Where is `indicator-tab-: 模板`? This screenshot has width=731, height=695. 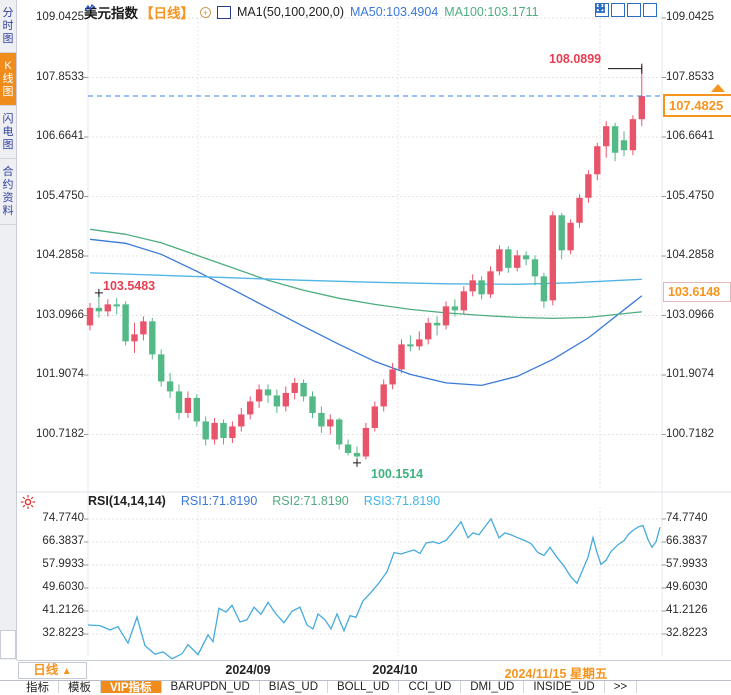 indicator-tab-: 模板 is located at coordinates (80, 687).